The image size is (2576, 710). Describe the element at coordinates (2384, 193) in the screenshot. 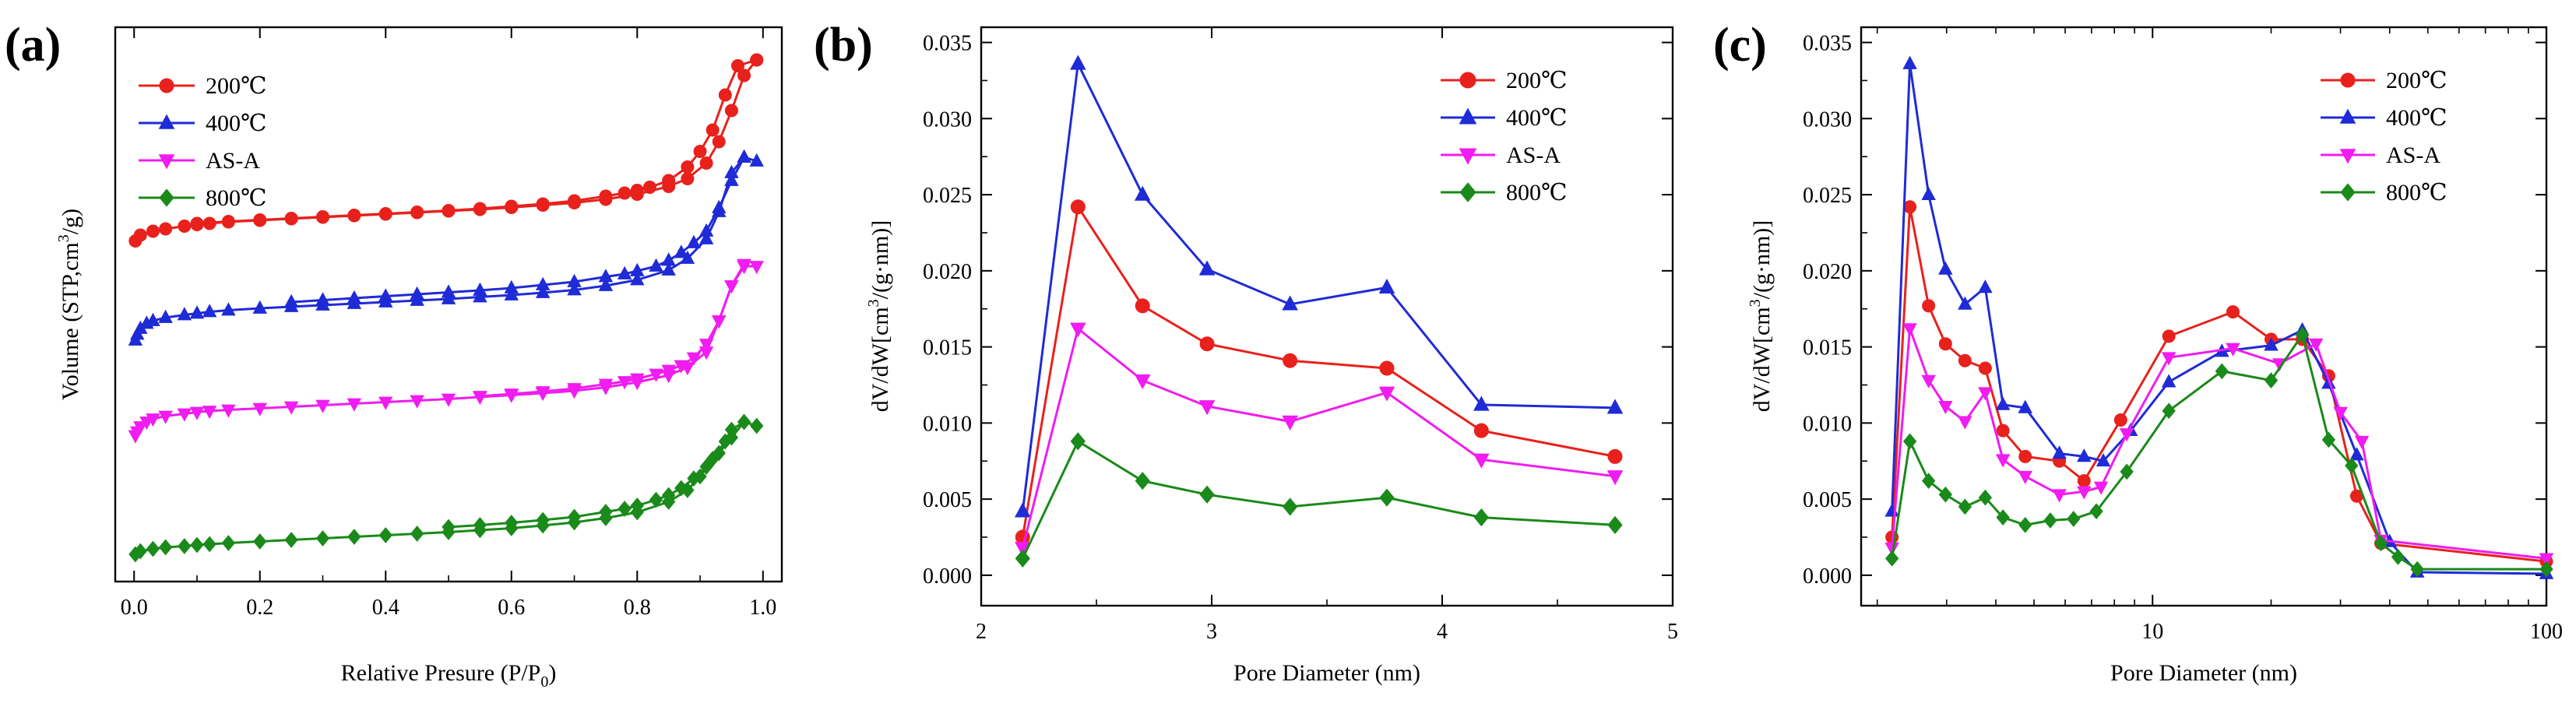

I see `panel-c-legend-entry-800c: 800℃` at that location.